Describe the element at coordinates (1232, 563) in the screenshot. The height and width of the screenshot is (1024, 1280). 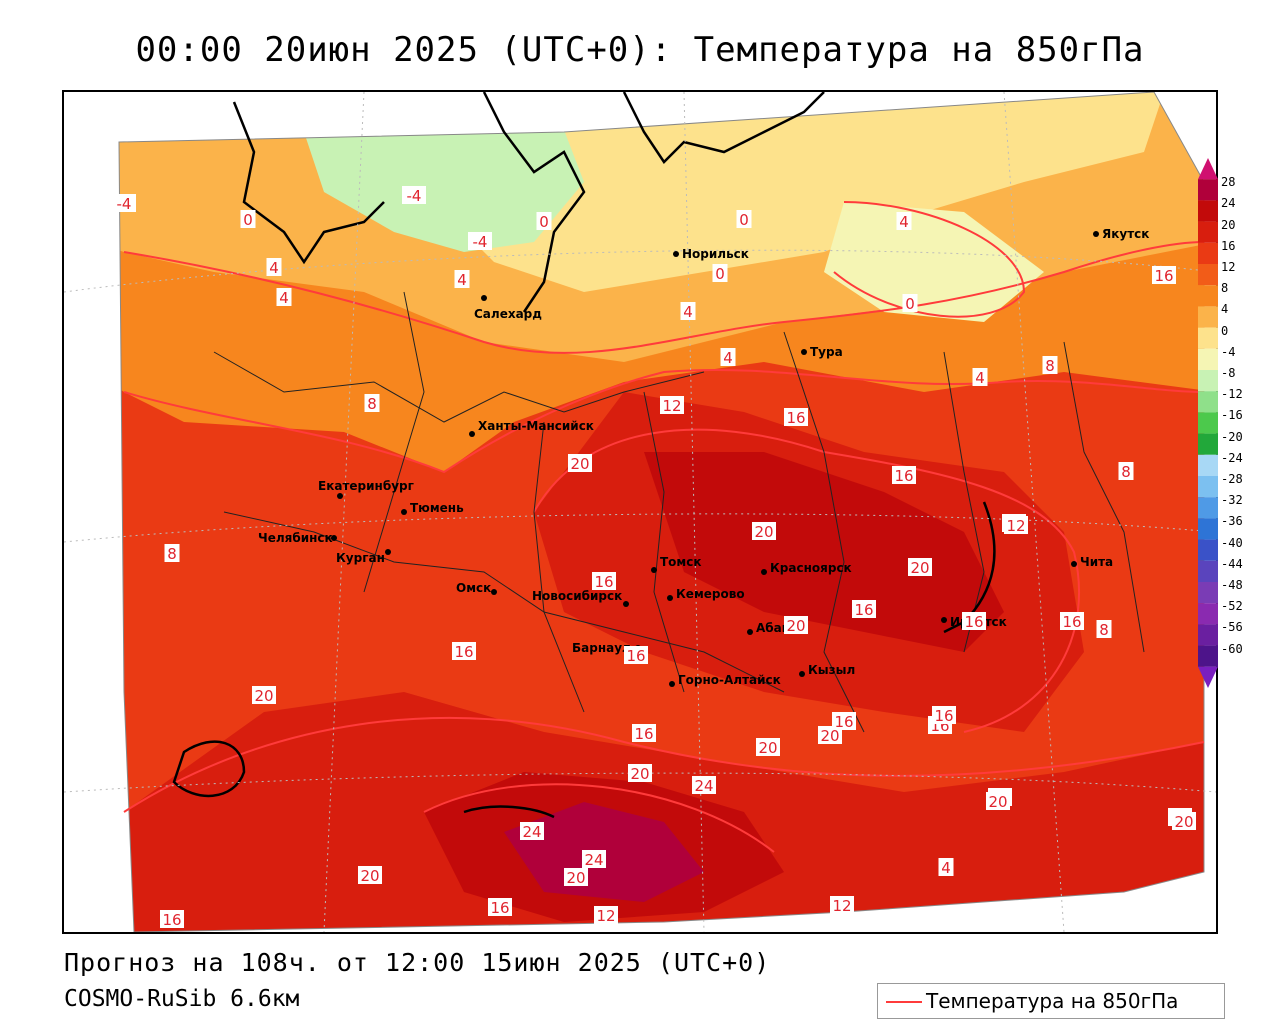
I see `colorbar-tick-label: -44` at that location.